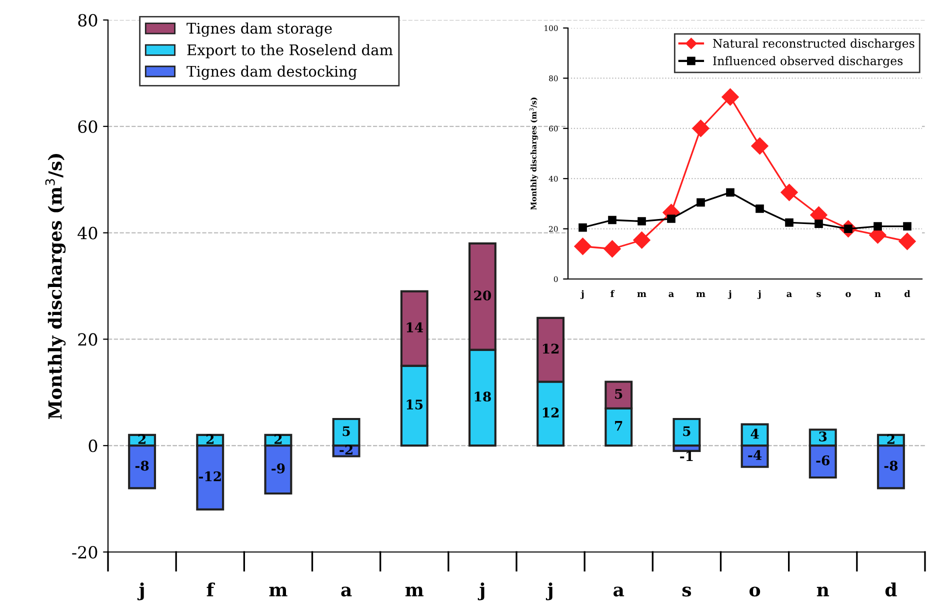  Describe the element at coordinates (813, 44) in the screenshot. I see `legend-label: Natural reconstructed discharges` at that location.